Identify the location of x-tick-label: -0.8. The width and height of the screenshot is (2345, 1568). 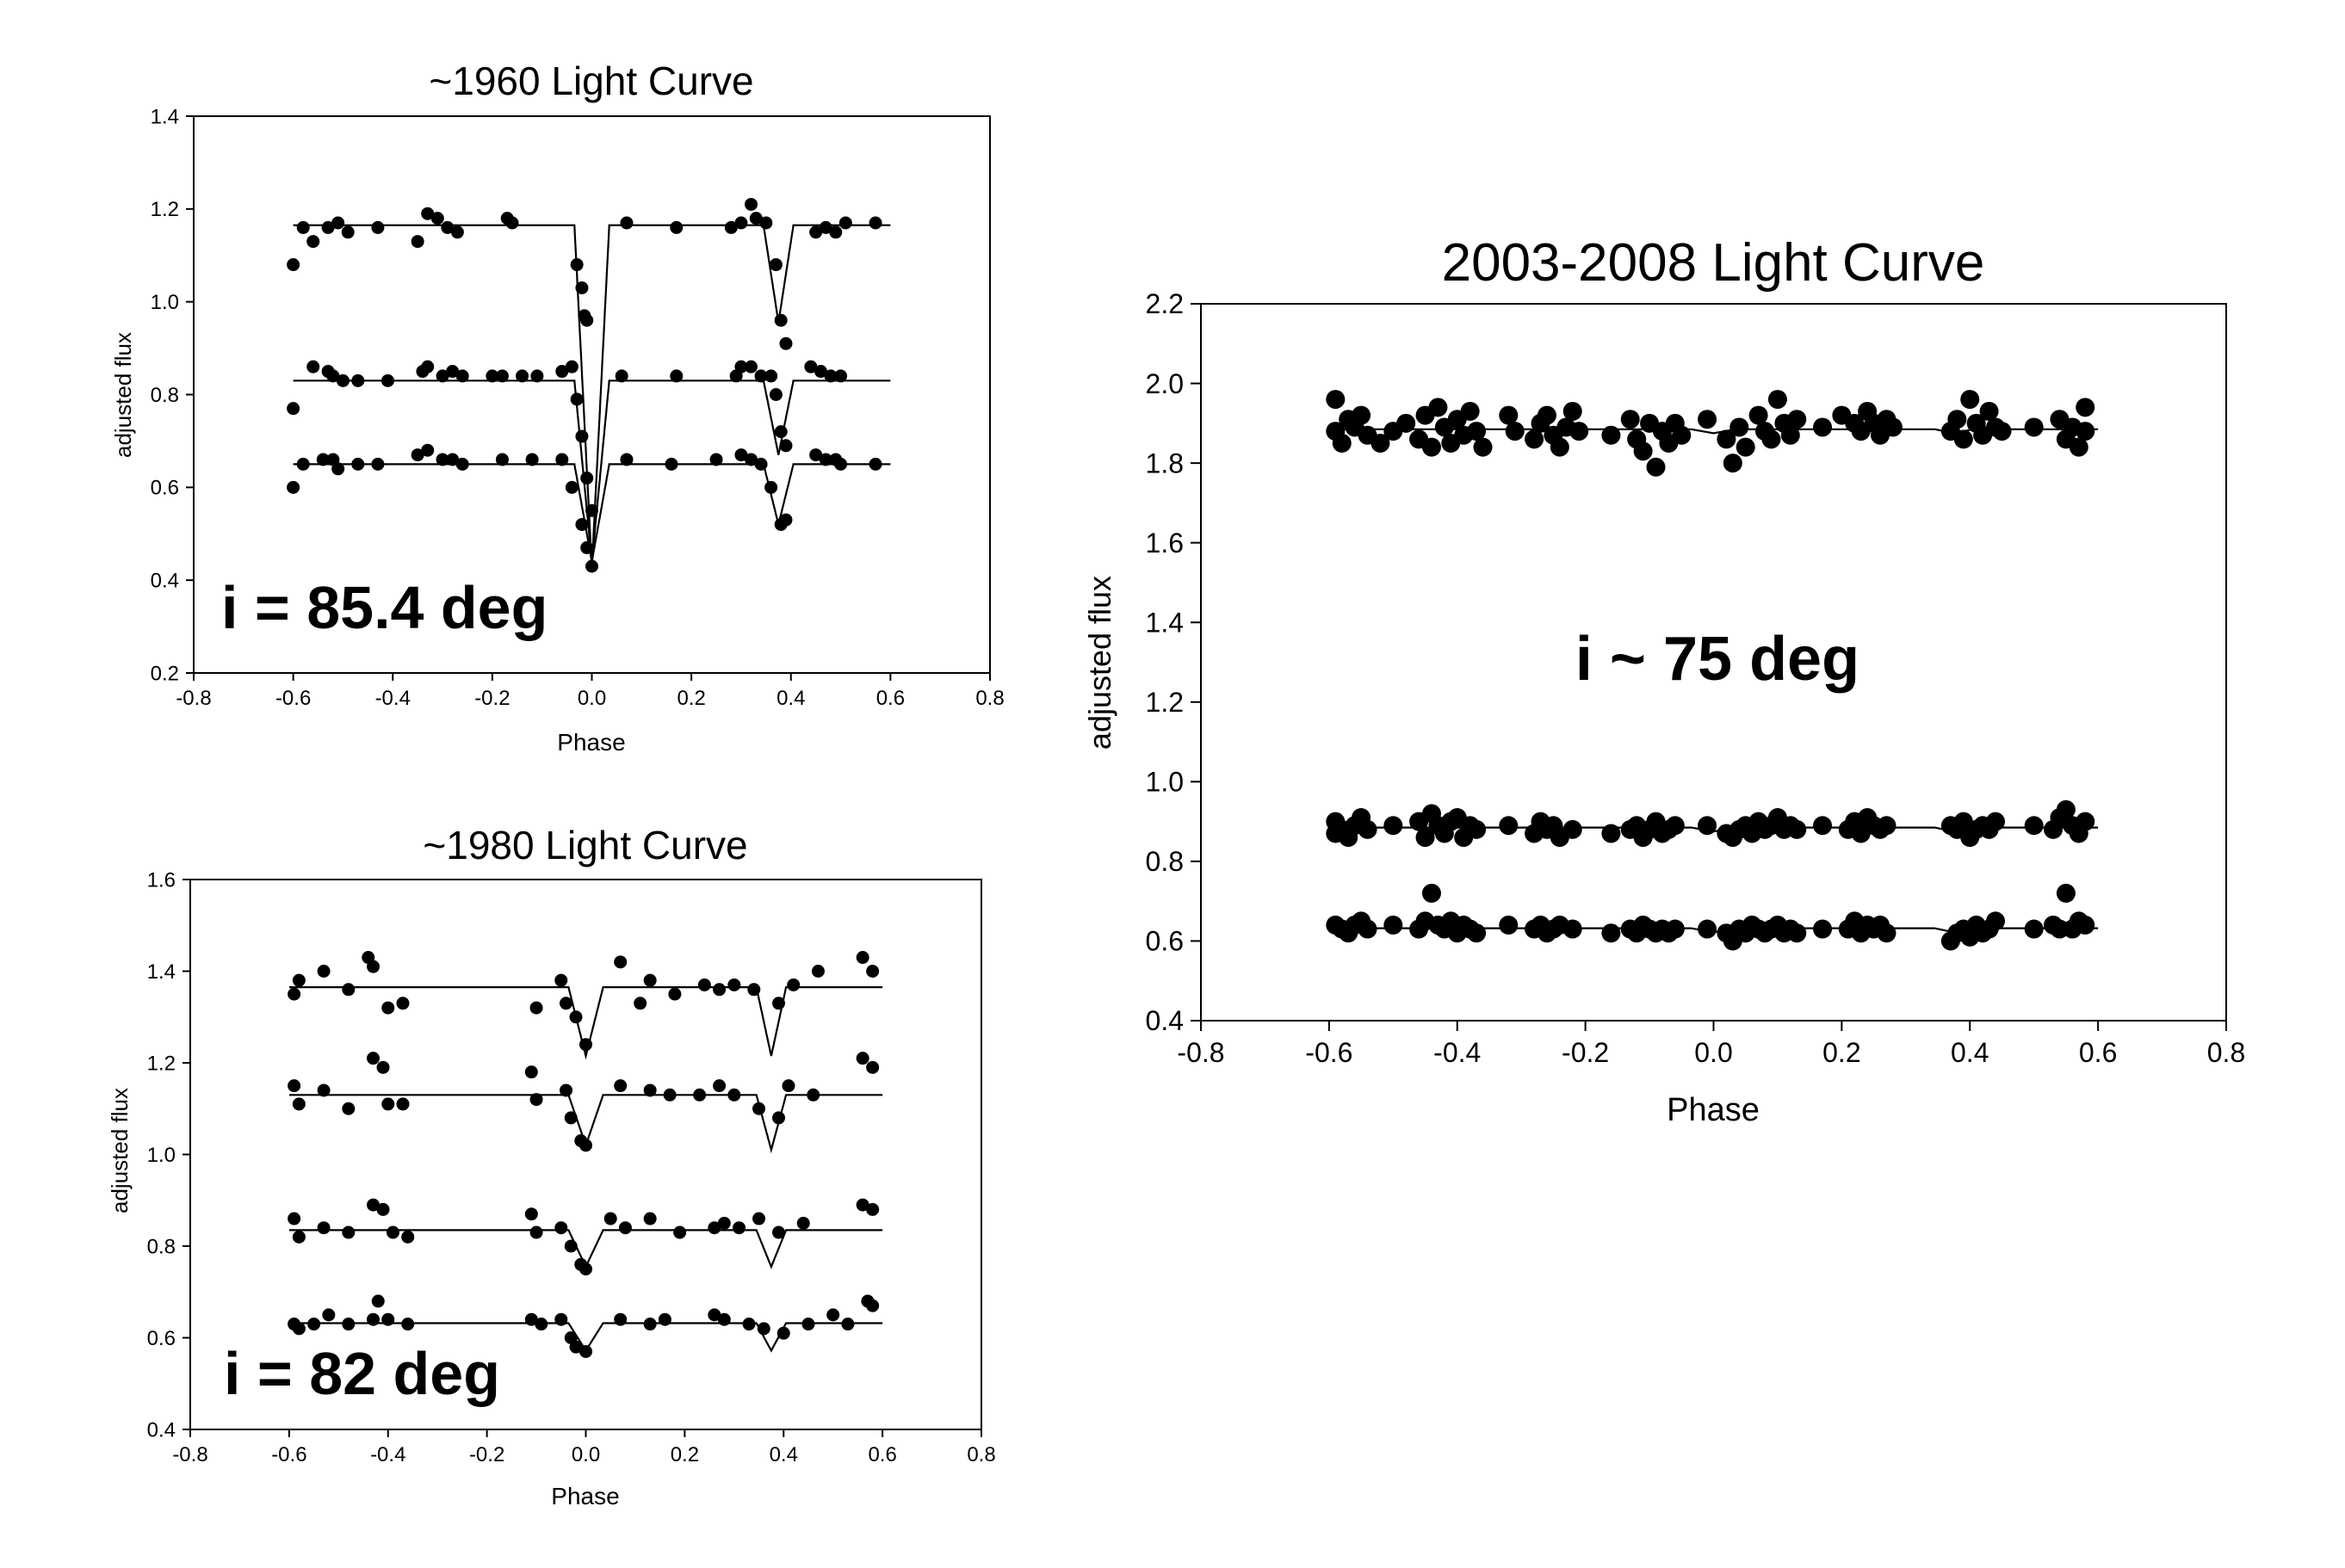
(193, 699).